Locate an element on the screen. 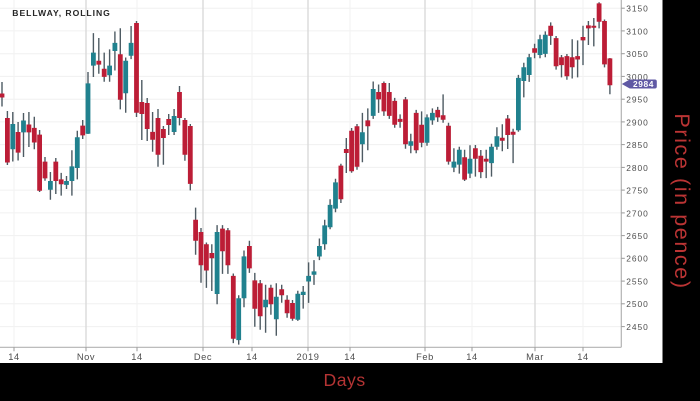 The image size is (700, 401). svg-text: Feb is located at coordinates (425, 357).